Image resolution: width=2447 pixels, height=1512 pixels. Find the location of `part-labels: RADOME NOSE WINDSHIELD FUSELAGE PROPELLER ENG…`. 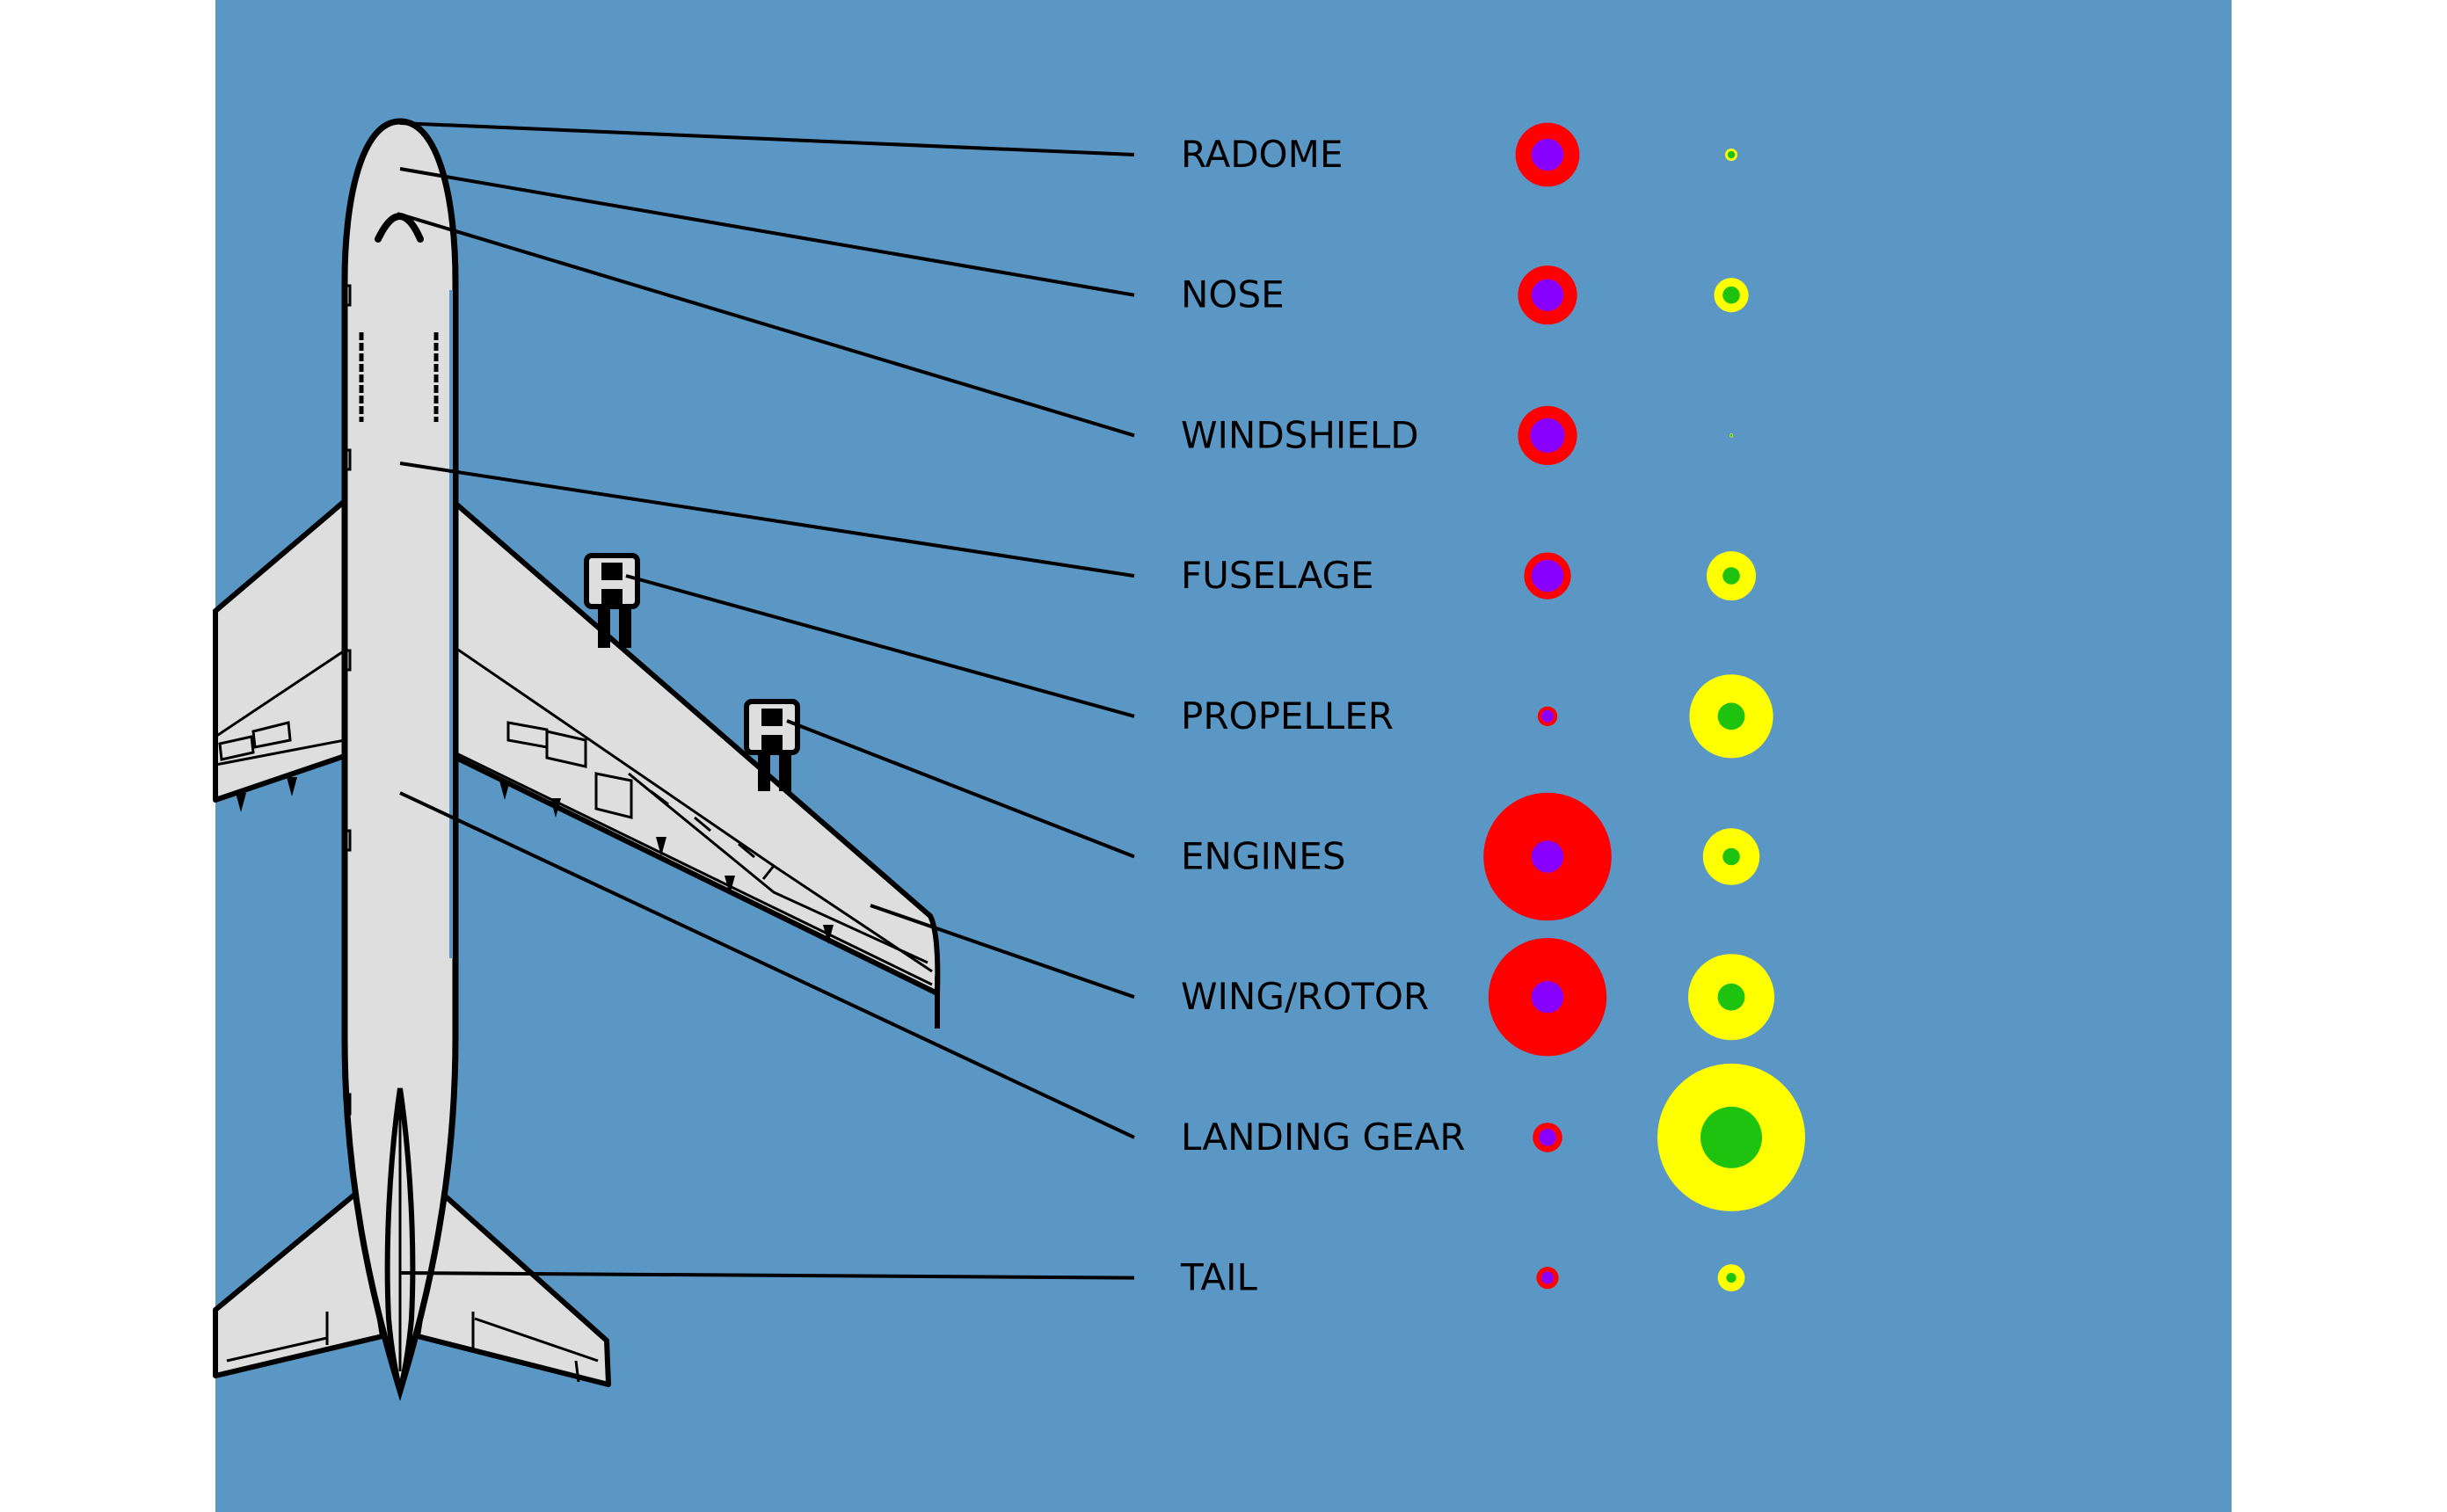

part-labels: RADOME NOSE WINDSHIELD FUSELAGE PROPELLER ENG… is located at coordinates (1323, 716).